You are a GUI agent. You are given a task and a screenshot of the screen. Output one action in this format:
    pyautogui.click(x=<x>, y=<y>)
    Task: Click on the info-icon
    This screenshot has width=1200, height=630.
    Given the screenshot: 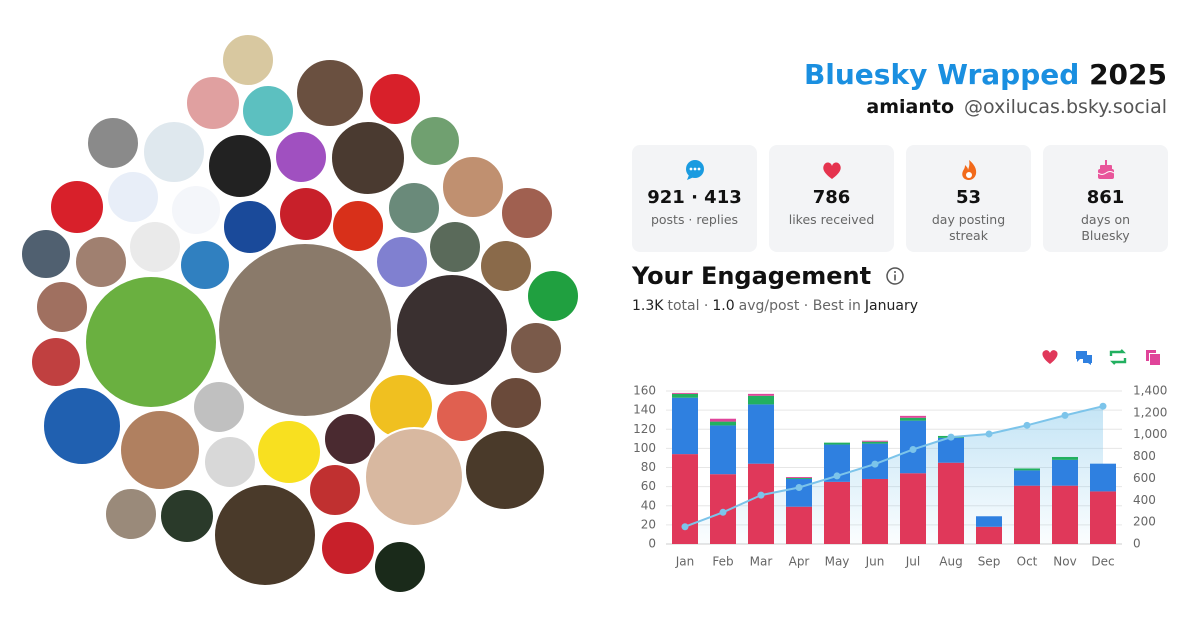 What is the action you would take?
    pyautogui.click(x=895, y=276)
    